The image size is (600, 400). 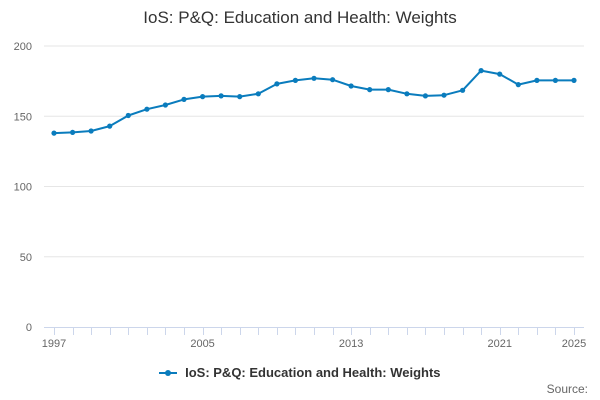 What do you see at coordinates (567, 389) in the screenshot?
I see `source-label: Source:` at bounding box center [567, 389].